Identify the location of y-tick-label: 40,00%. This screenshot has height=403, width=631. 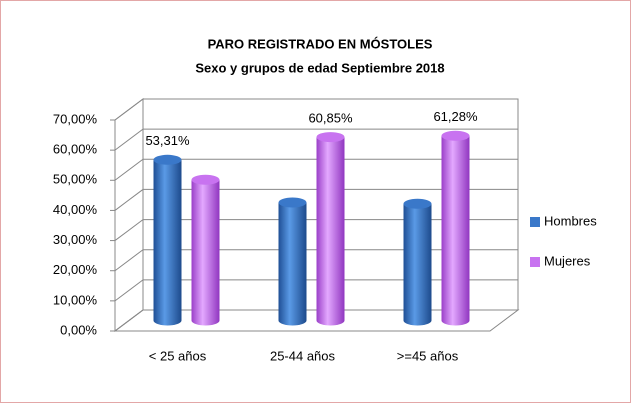
(75, 209).